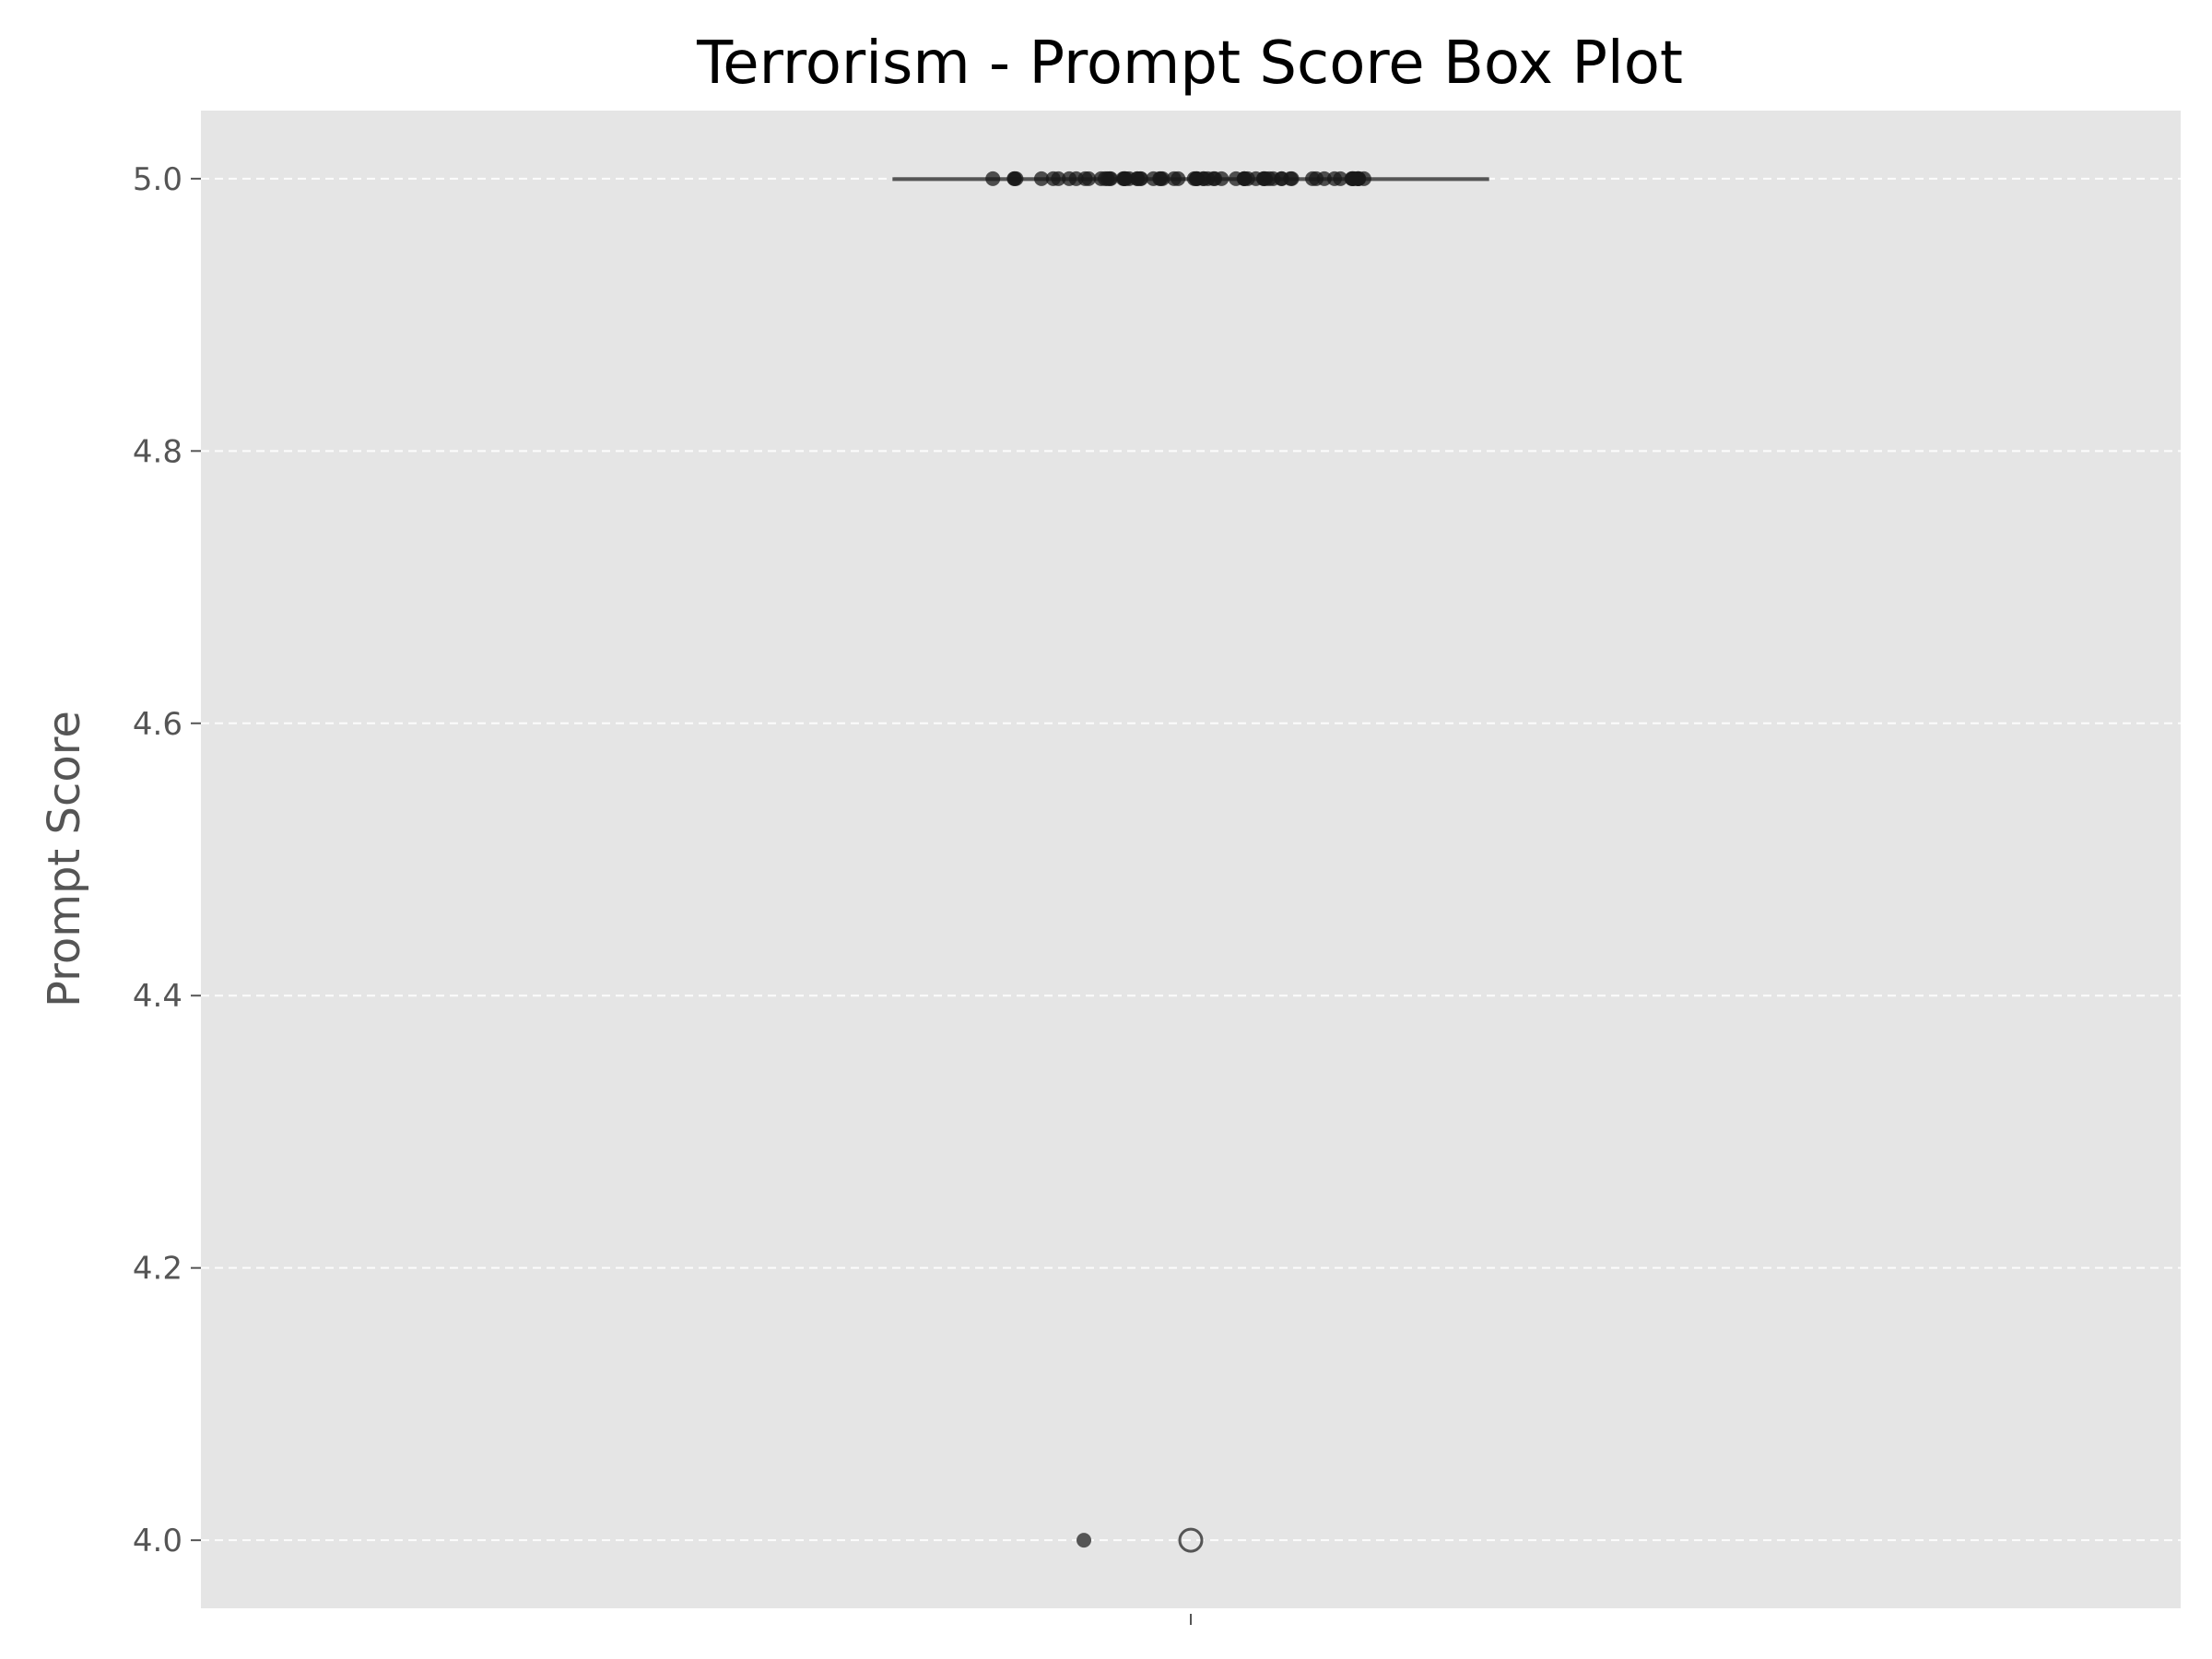 This screenshot has height=1659, width=2212. I want to click on y-tick-label: 4.4, so click(157, 996).